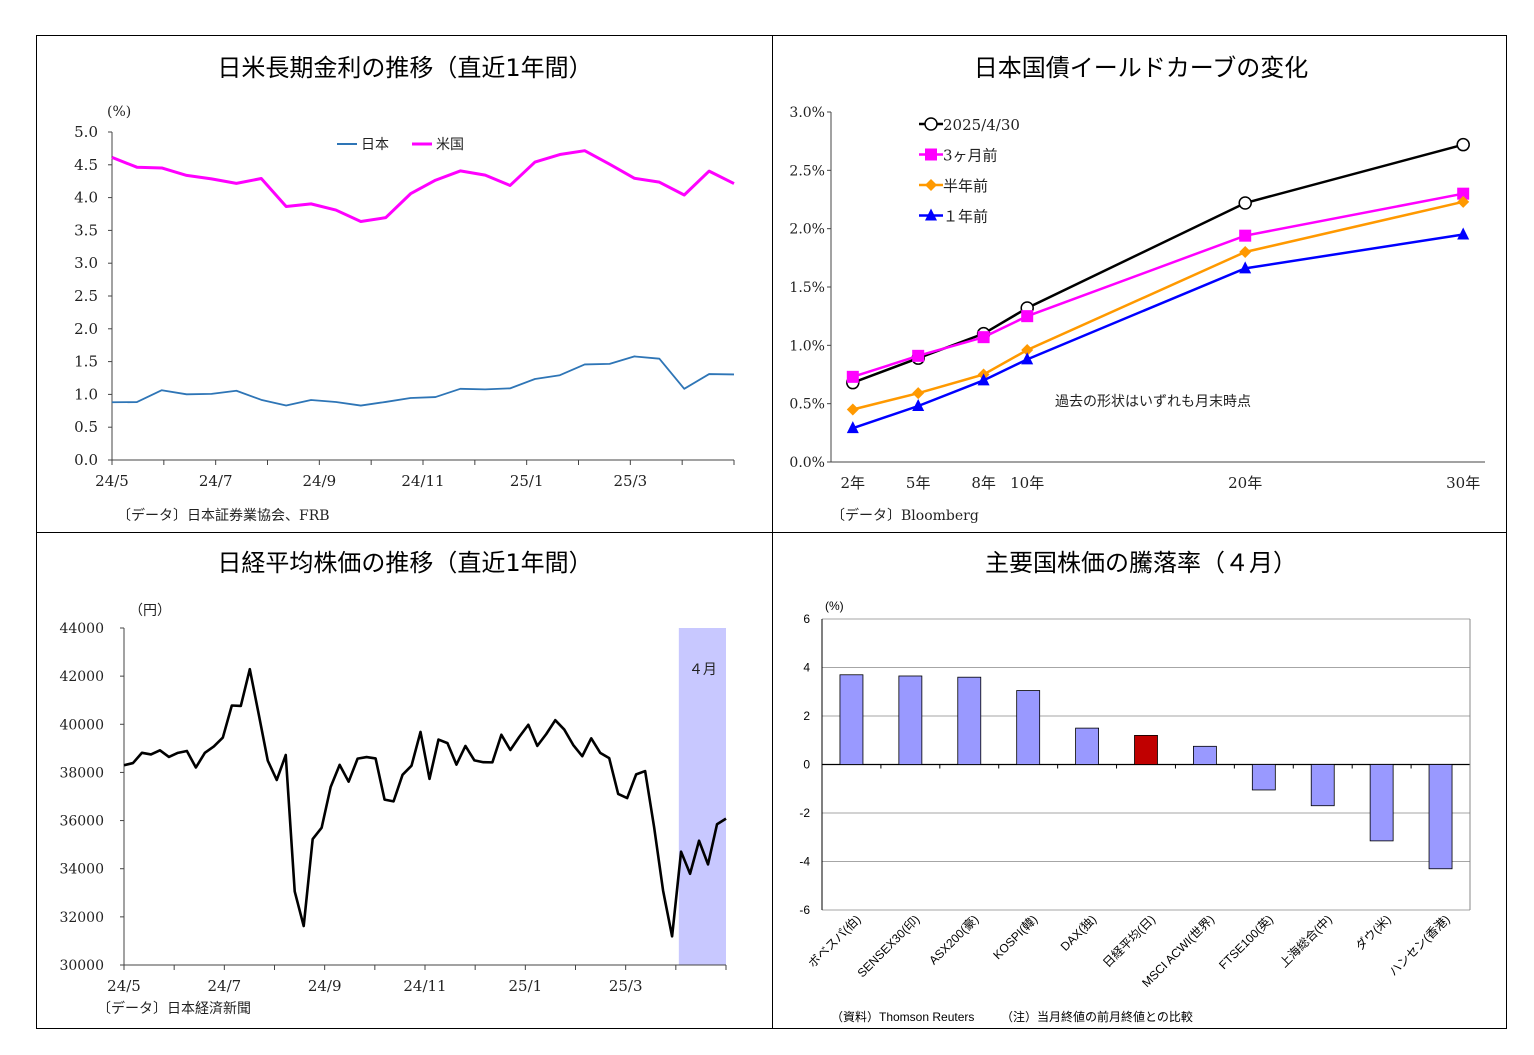 The image size is (1534, 1055). What do you see at coordinates (224, 986) in the screenshot?
I see `x-tick-label: 24/7` at bounding box center [224, 986].